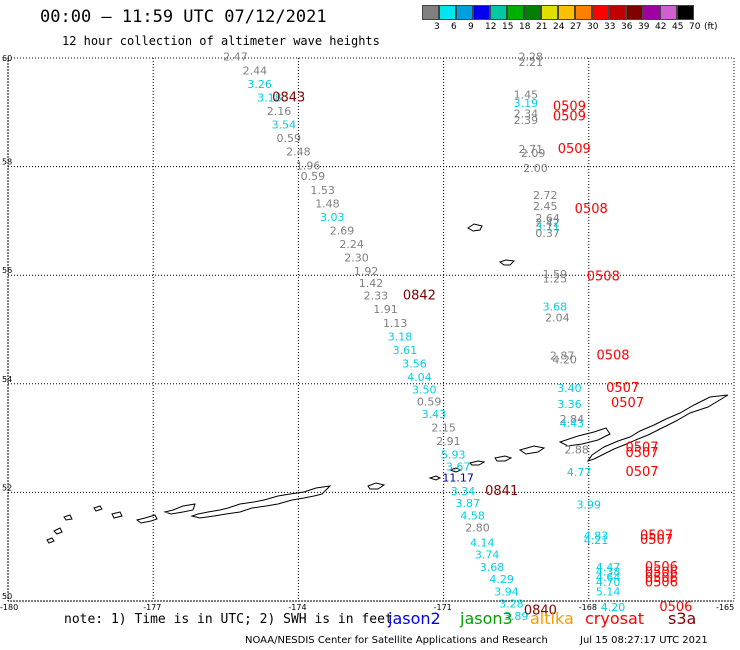 The height and width of the screenshot is (650, 740). I want to click on scale-label: 39, so click(644, 27).